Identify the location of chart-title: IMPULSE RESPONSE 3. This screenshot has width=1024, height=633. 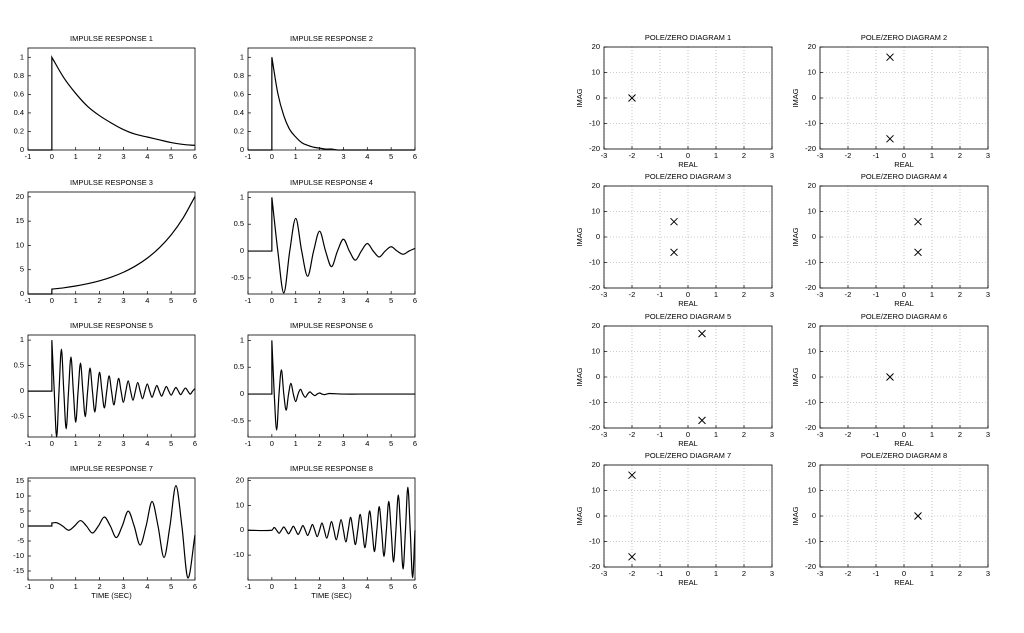
(111, 182).